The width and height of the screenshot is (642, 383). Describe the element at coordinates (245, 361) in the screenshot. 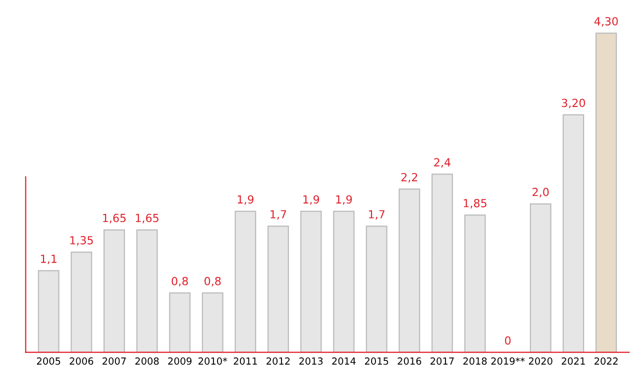

I see `x-tick-label: 2011` at that location.